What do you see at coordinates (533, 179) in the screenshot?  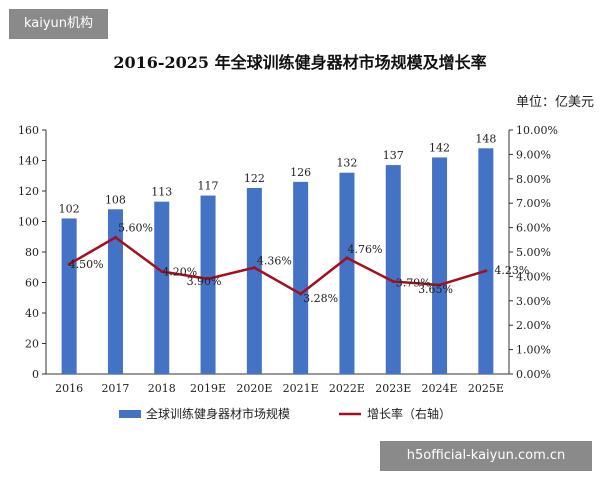 I see `y2-tick-label: 8.00%` at bounding box center [533, 179].